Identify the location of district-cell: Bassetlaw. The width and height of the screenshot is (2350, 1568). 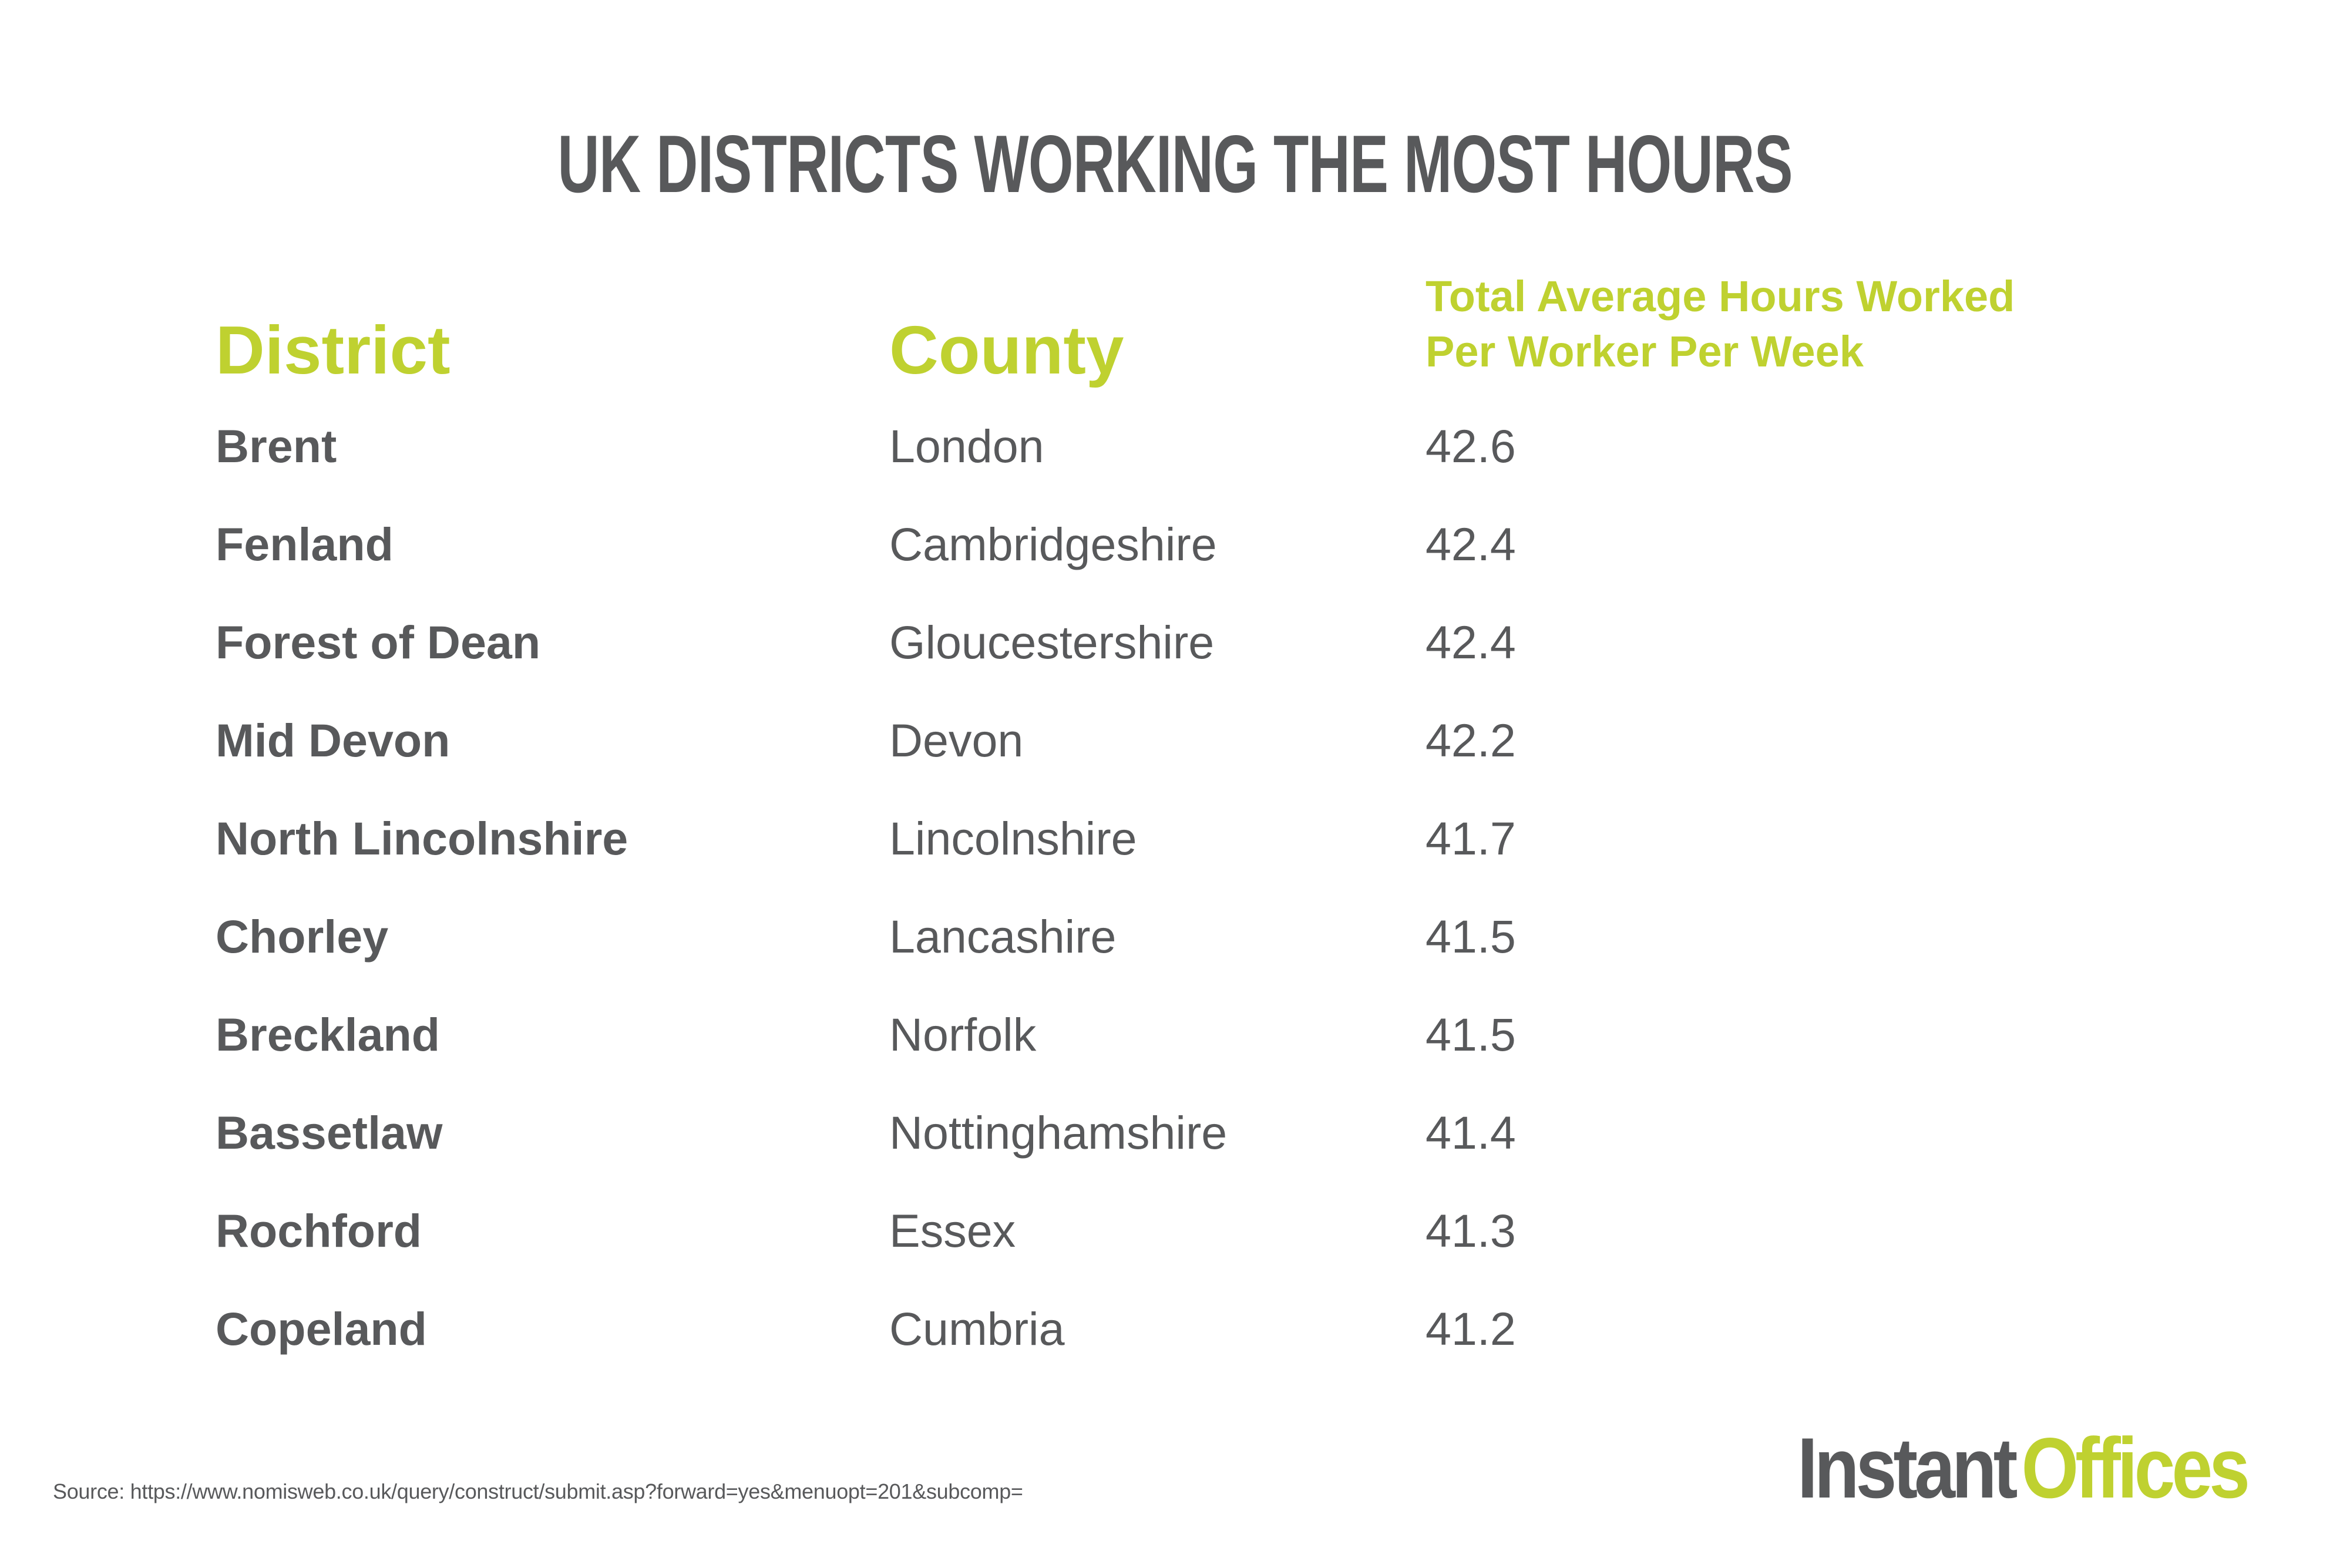
(329, 1132).